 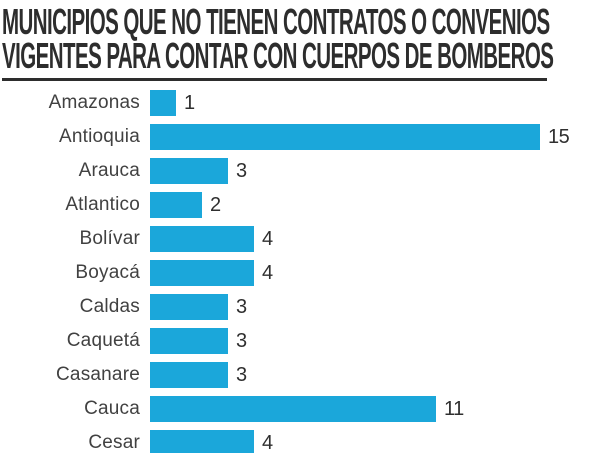 What do you see at coordinates (189, 102) in the screenshot?
I see `value-label: 1` at bounding box center [189, 102].